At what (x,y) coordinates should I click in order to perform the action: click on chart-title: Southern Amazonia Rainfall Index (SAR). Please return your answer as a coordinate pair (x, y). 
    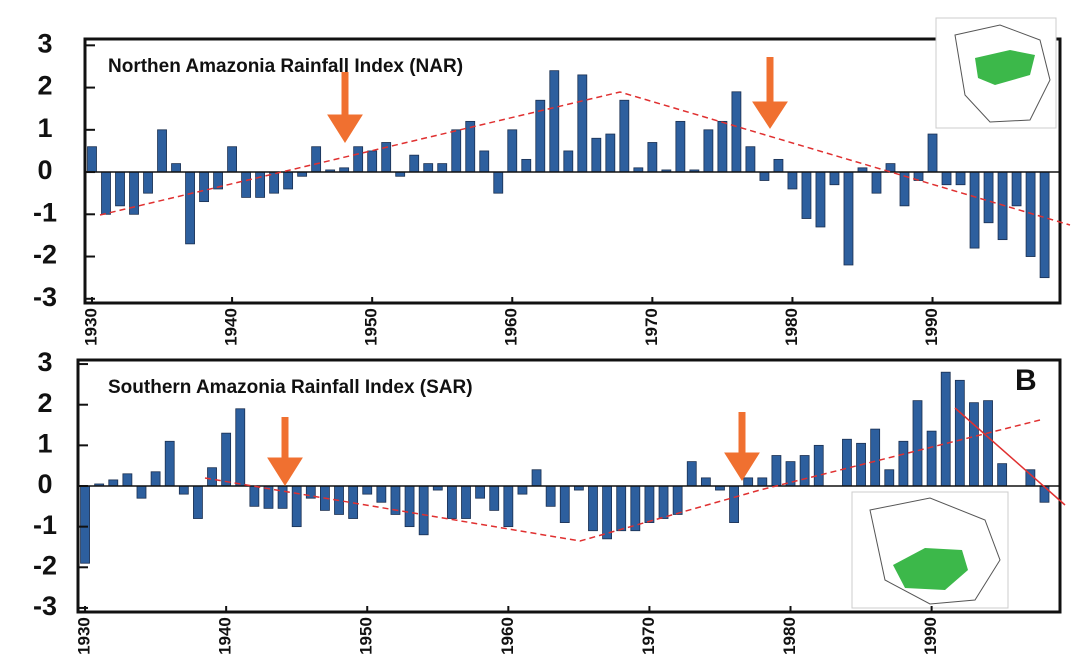
    Looking at the image, I should click on (290, 387).